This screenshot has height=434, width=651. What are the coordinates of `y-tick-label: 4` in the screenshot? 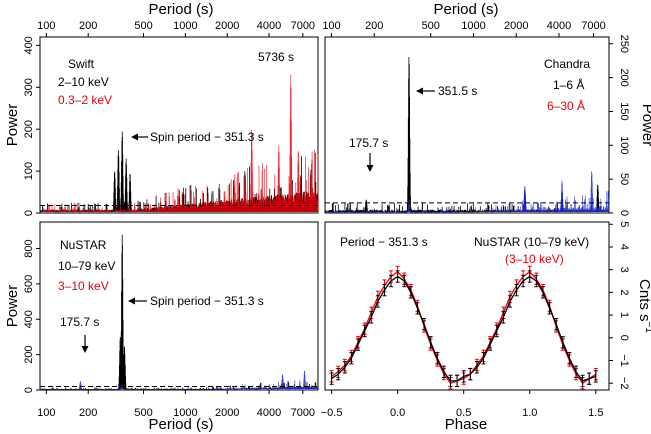 It's located at (624, 247).